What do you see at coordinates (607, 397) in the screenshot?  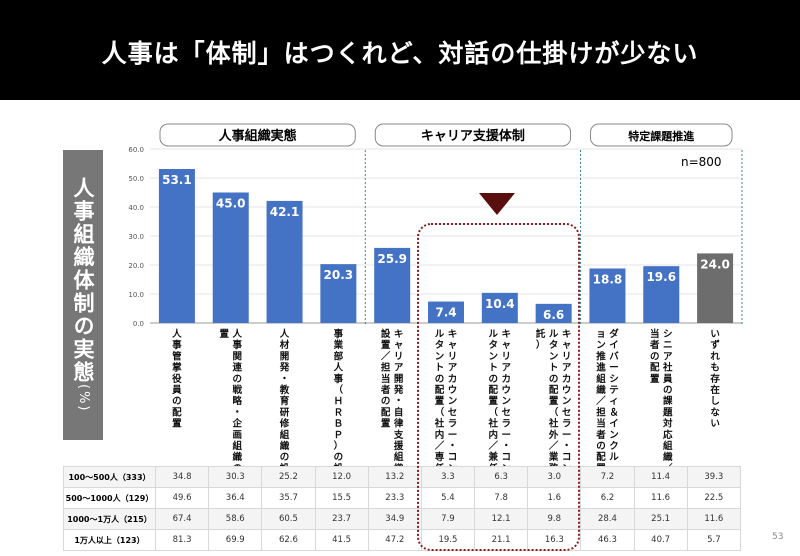 I see `category-label: ダイバーシティ＆インクルージョン推進組織／担当者の配置` at bounding box center [607, 397].